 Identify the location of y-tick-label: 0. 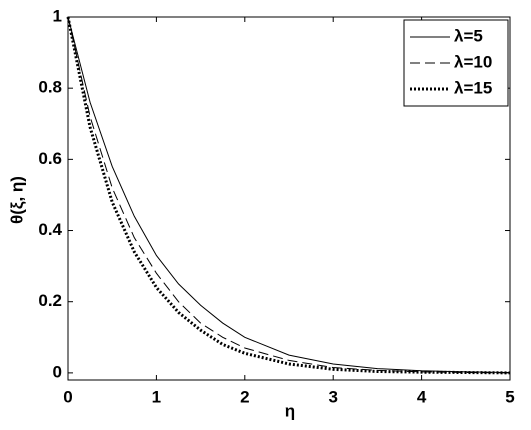
(57, 371).